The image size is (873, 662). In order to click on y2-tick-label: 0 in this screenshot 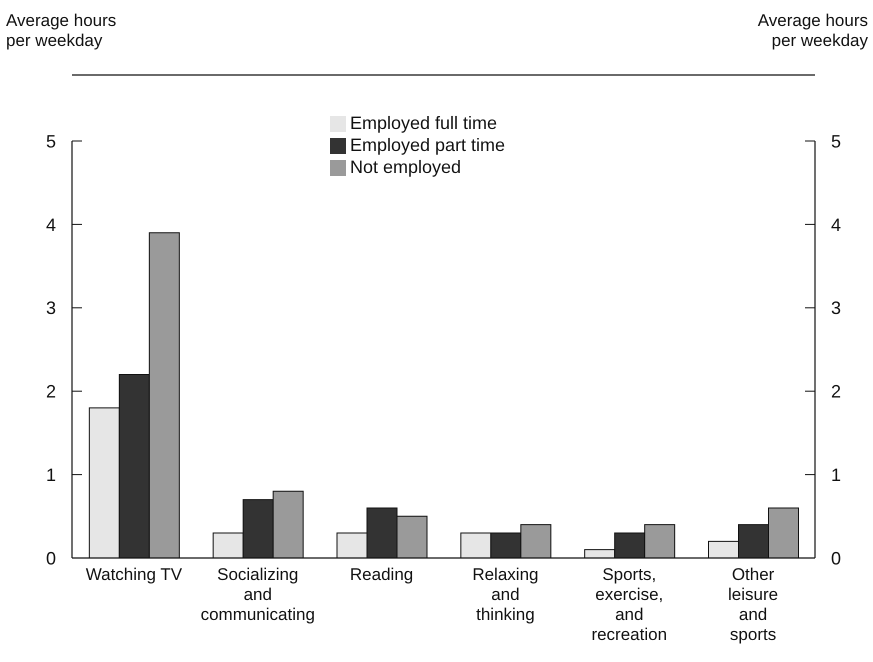, I will do `click(836, 558)`.